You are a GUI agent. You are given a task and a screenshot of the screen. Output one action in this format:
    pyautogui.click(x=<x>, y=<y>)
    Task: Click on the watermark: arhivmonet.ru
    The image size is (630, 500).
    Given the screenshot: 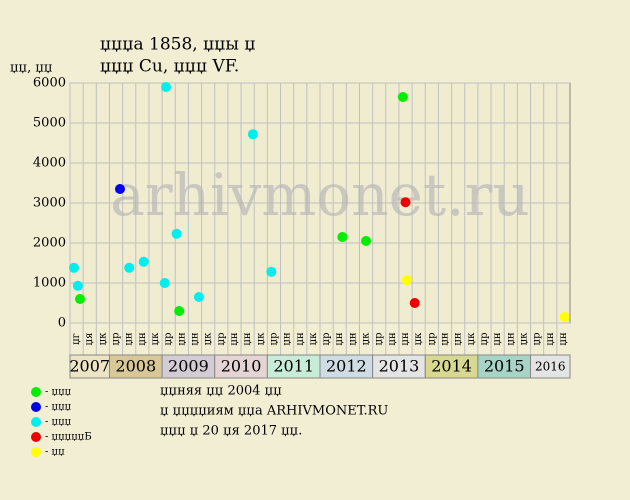 What is the action you would take?
    pyautogui.click(x=319, y=195)
    